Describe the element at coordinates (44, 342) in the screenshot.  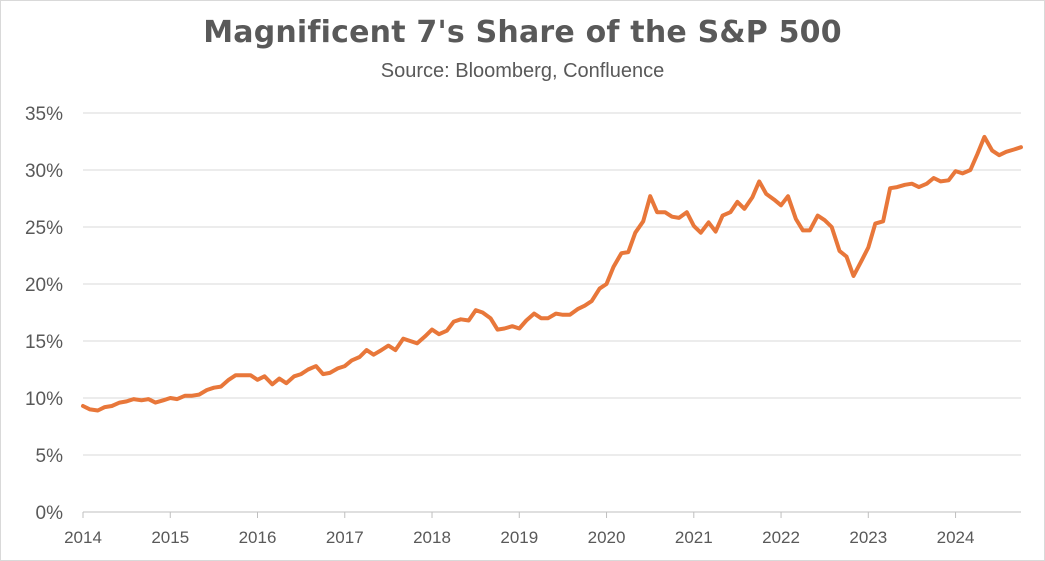
I see `y-tick-label: 15%` at that location.